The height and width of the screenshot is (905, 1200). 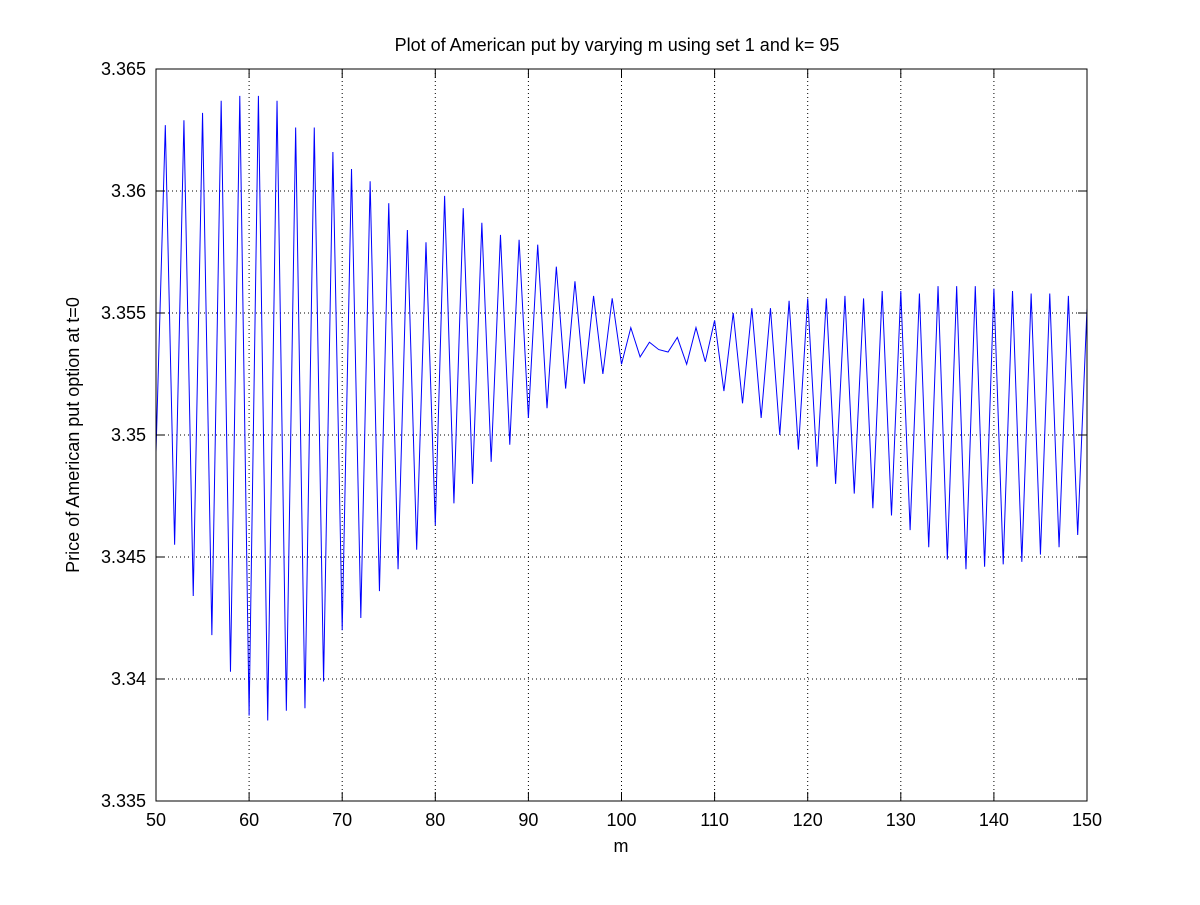 What do you see at coordinates (1087, 820) in the screenshot?
I see `x-tick-label: 150` at bounding box center [1087, 820].